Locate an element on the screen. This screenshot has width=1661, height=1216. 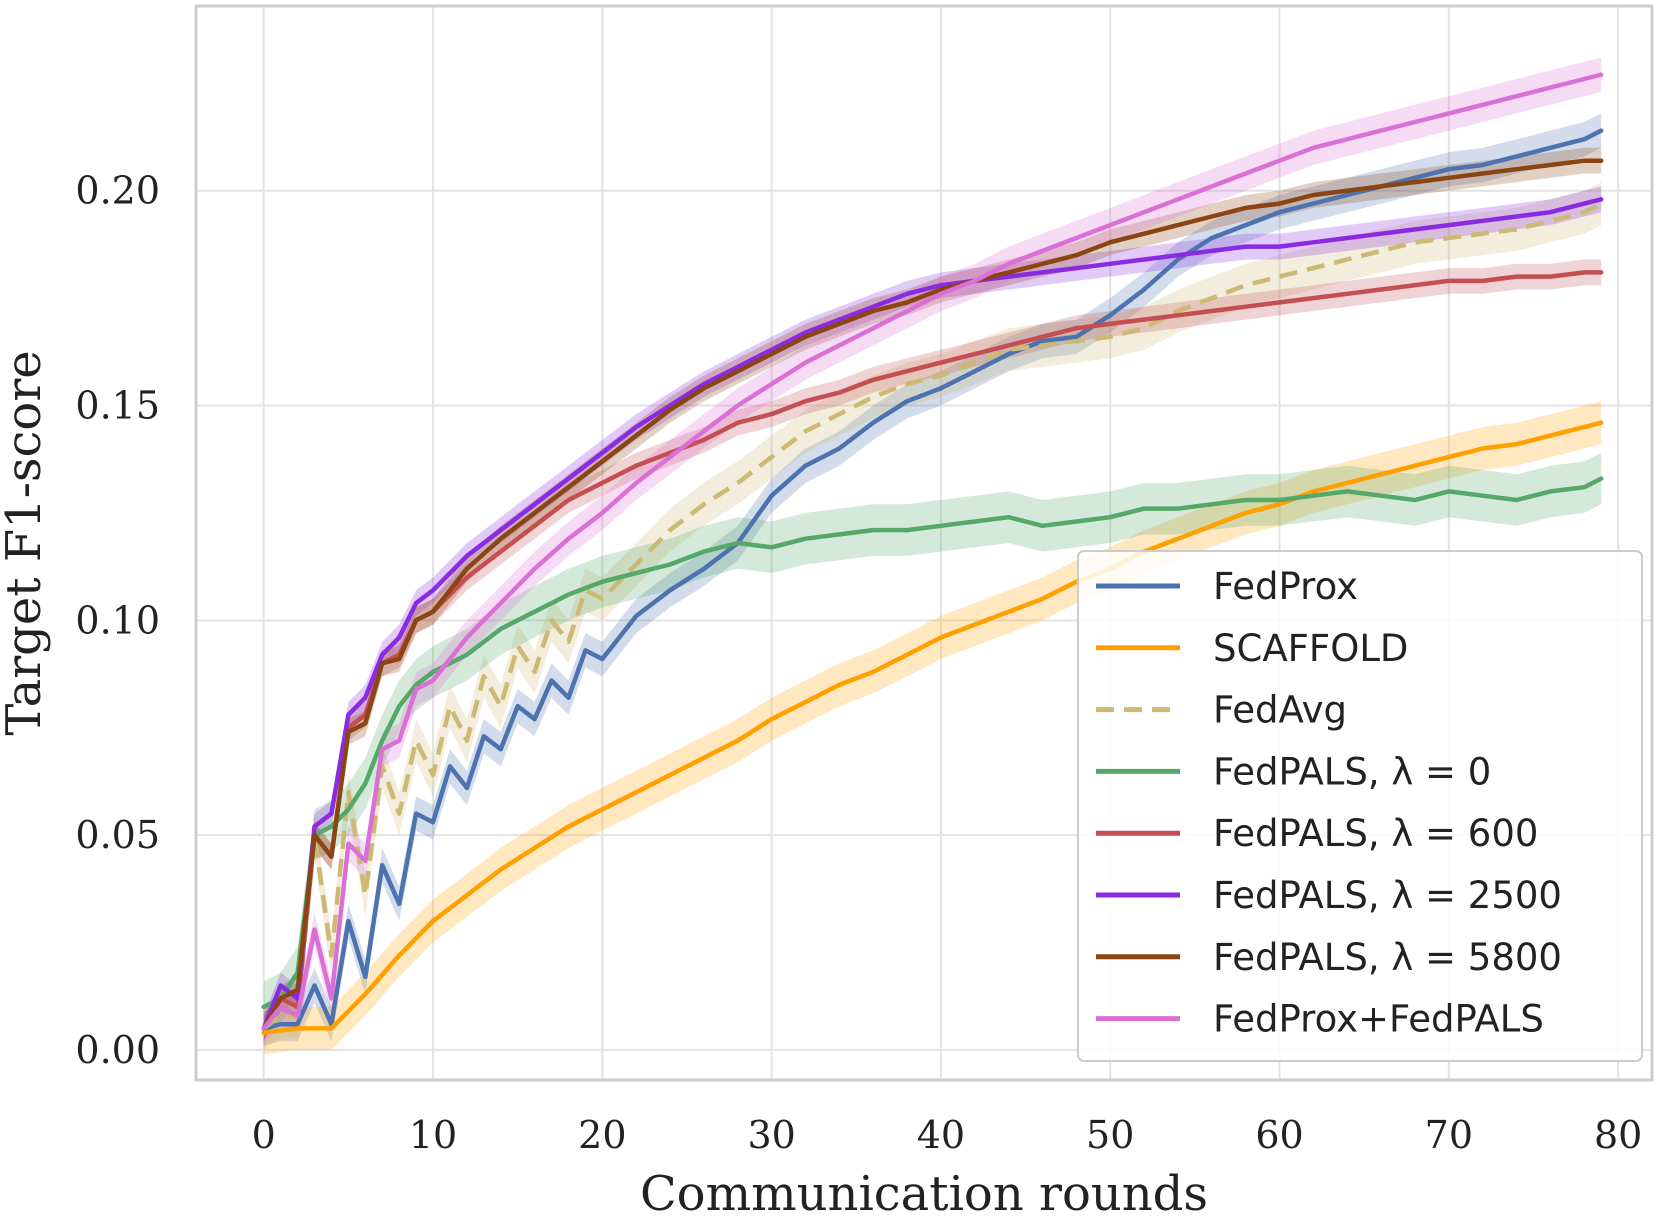
legend-label-6: FedPALS, λ = 5800 is located at coordinates (1387, 957).